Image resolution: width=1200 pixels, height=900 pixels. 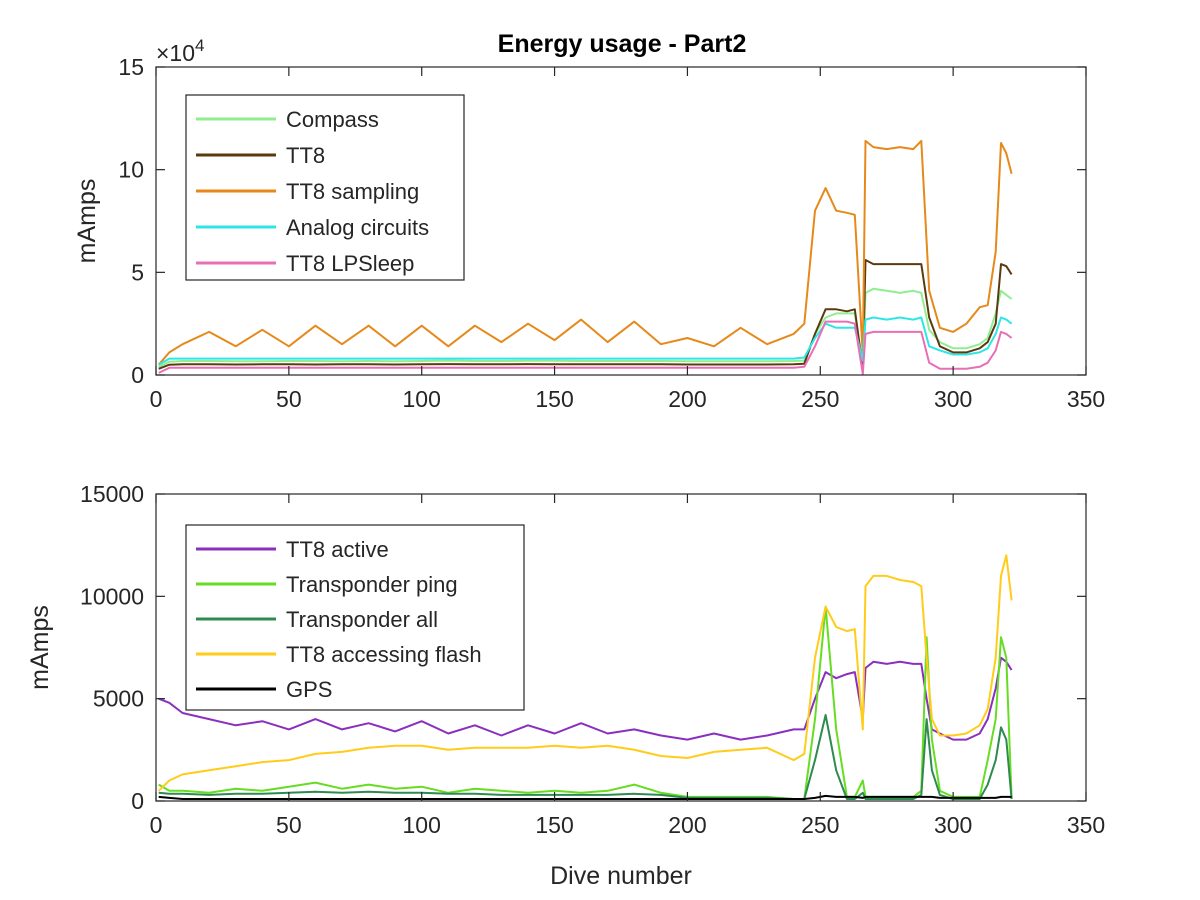 What do you see at coordinates (357, 227) in the screenshot?
I see `legend-entry-label: Analog circuits` at bounding box center [357, 227].